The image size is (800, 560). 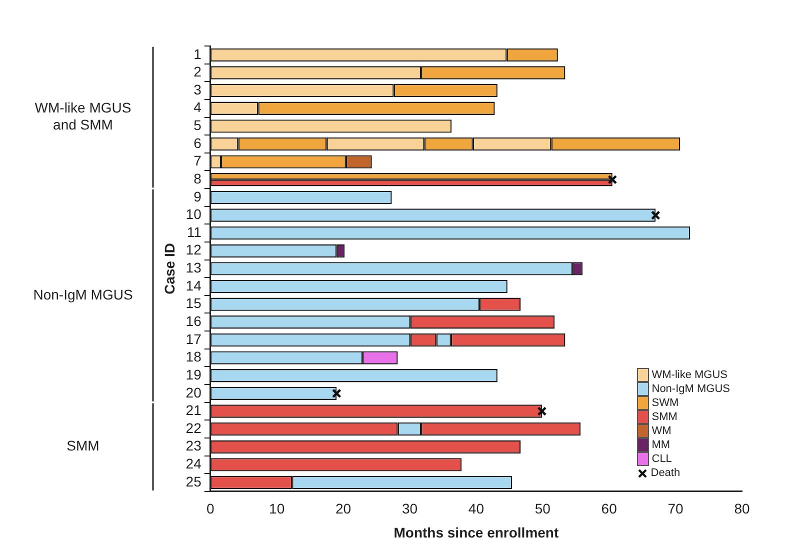 What do you see at coordinates (609, 508) in the screenshot?
I see `x-tick-label: 60` at bounding box center [609, 508].